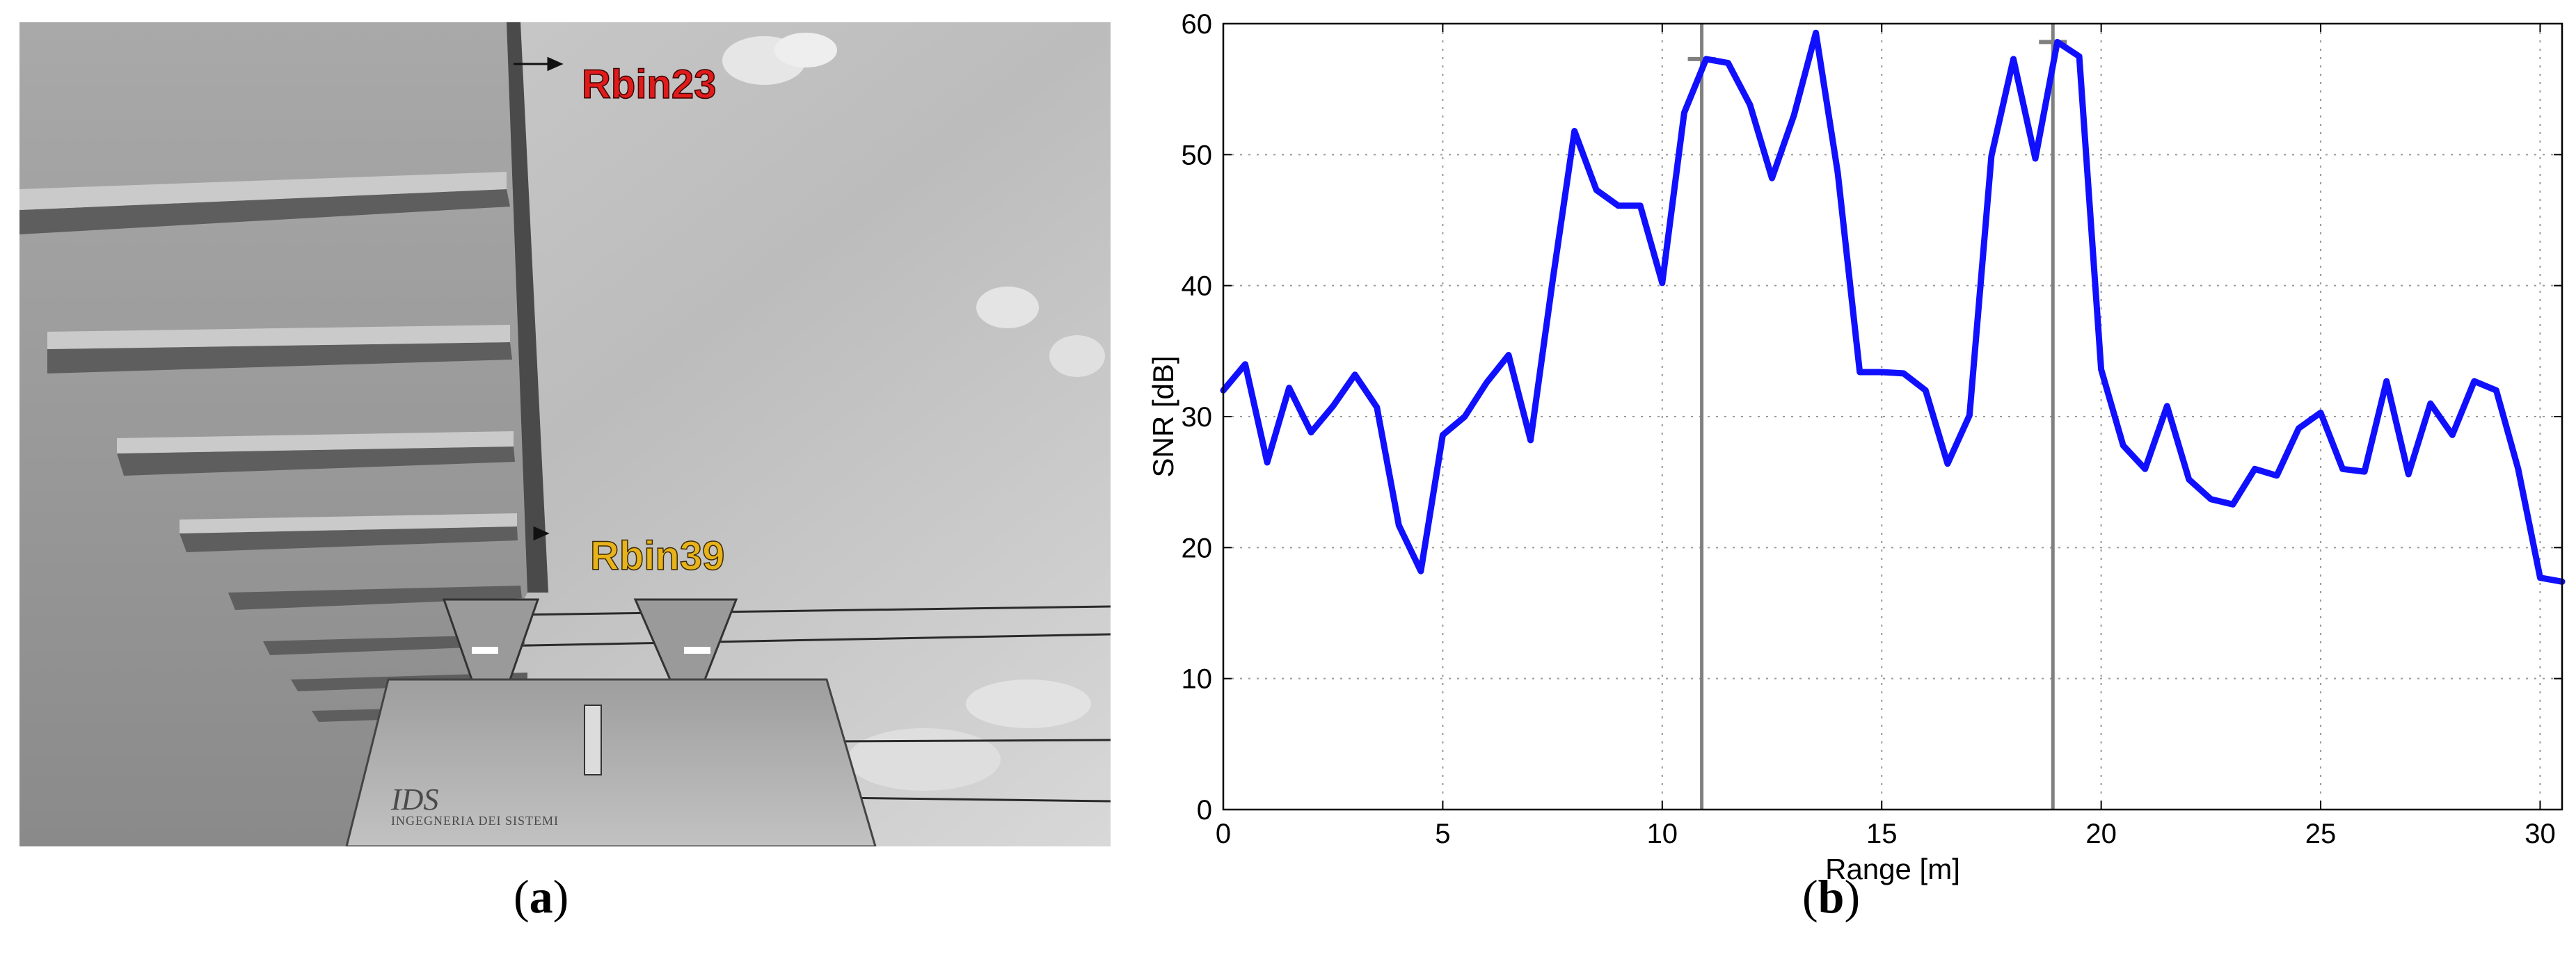 The width and height of the screenshot is (2576, 957). Describe the element at coordinates (1197, 155) in the screenshot. I see `y-tick-label: 50` at that location.